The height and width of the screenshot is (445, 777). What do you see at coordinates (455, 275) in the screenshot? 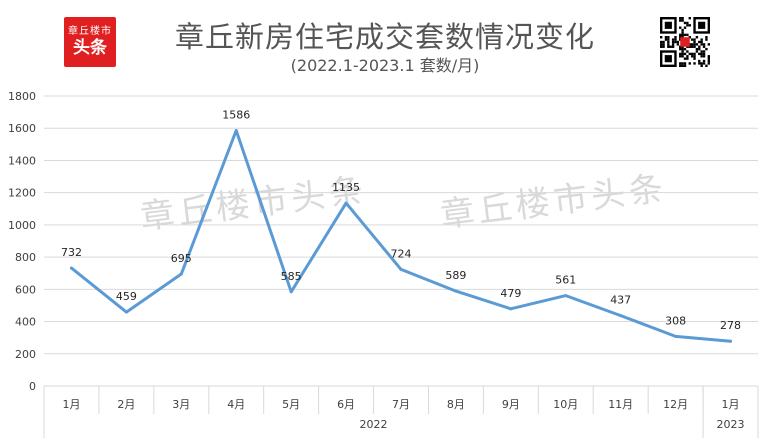
I see `data-label: 589` at bounding box center [455, 275].